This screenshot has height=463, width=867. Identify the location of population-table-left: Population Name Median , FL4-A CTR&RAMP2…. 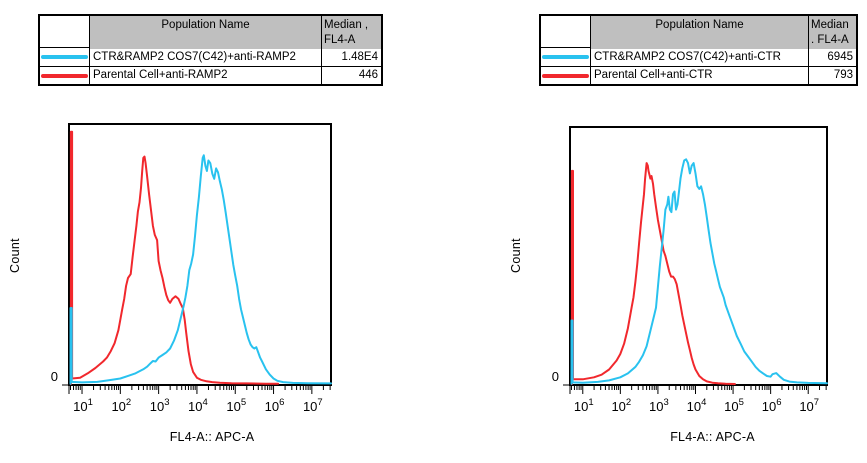
(210, 50).